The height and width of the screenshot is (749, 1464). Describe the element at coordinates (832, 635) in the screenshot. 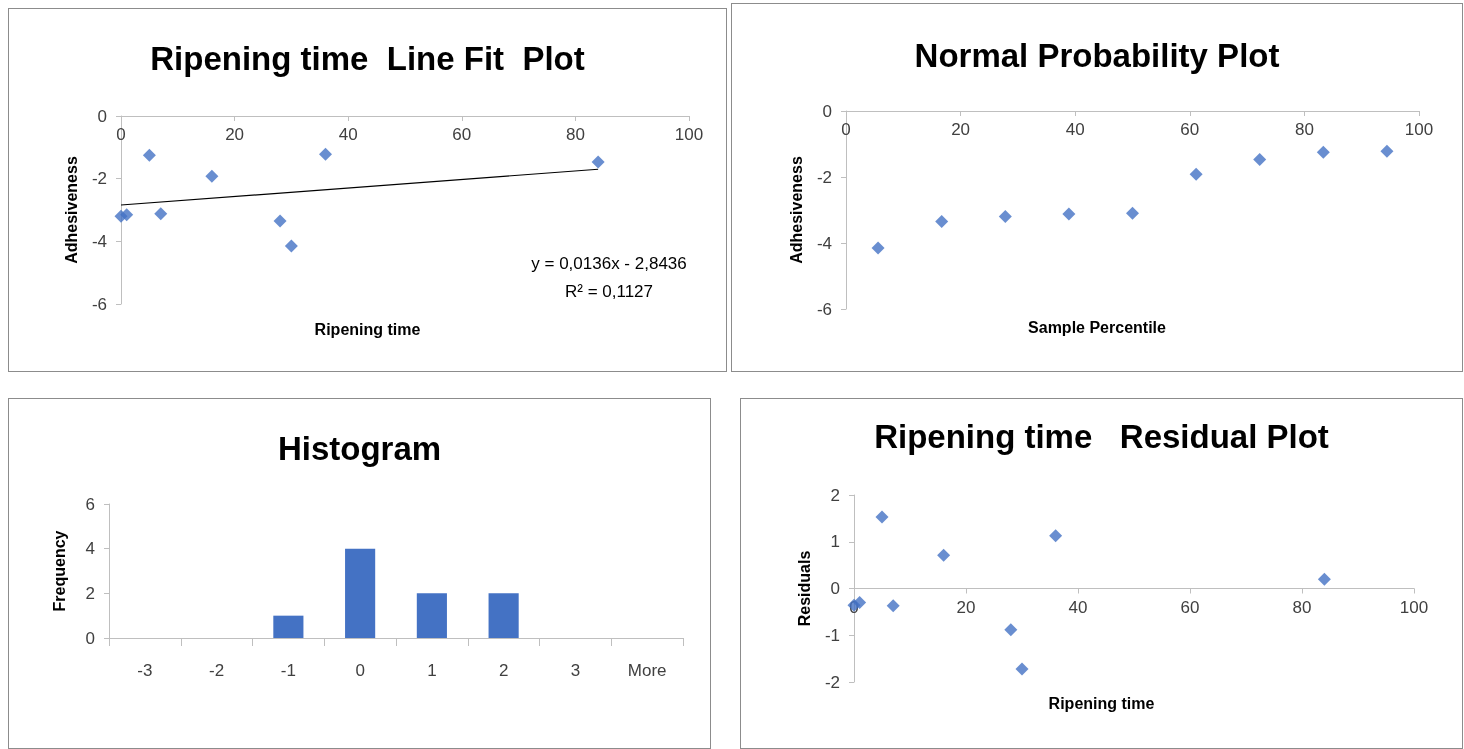

I see `y-tick-label: -1` at that location.